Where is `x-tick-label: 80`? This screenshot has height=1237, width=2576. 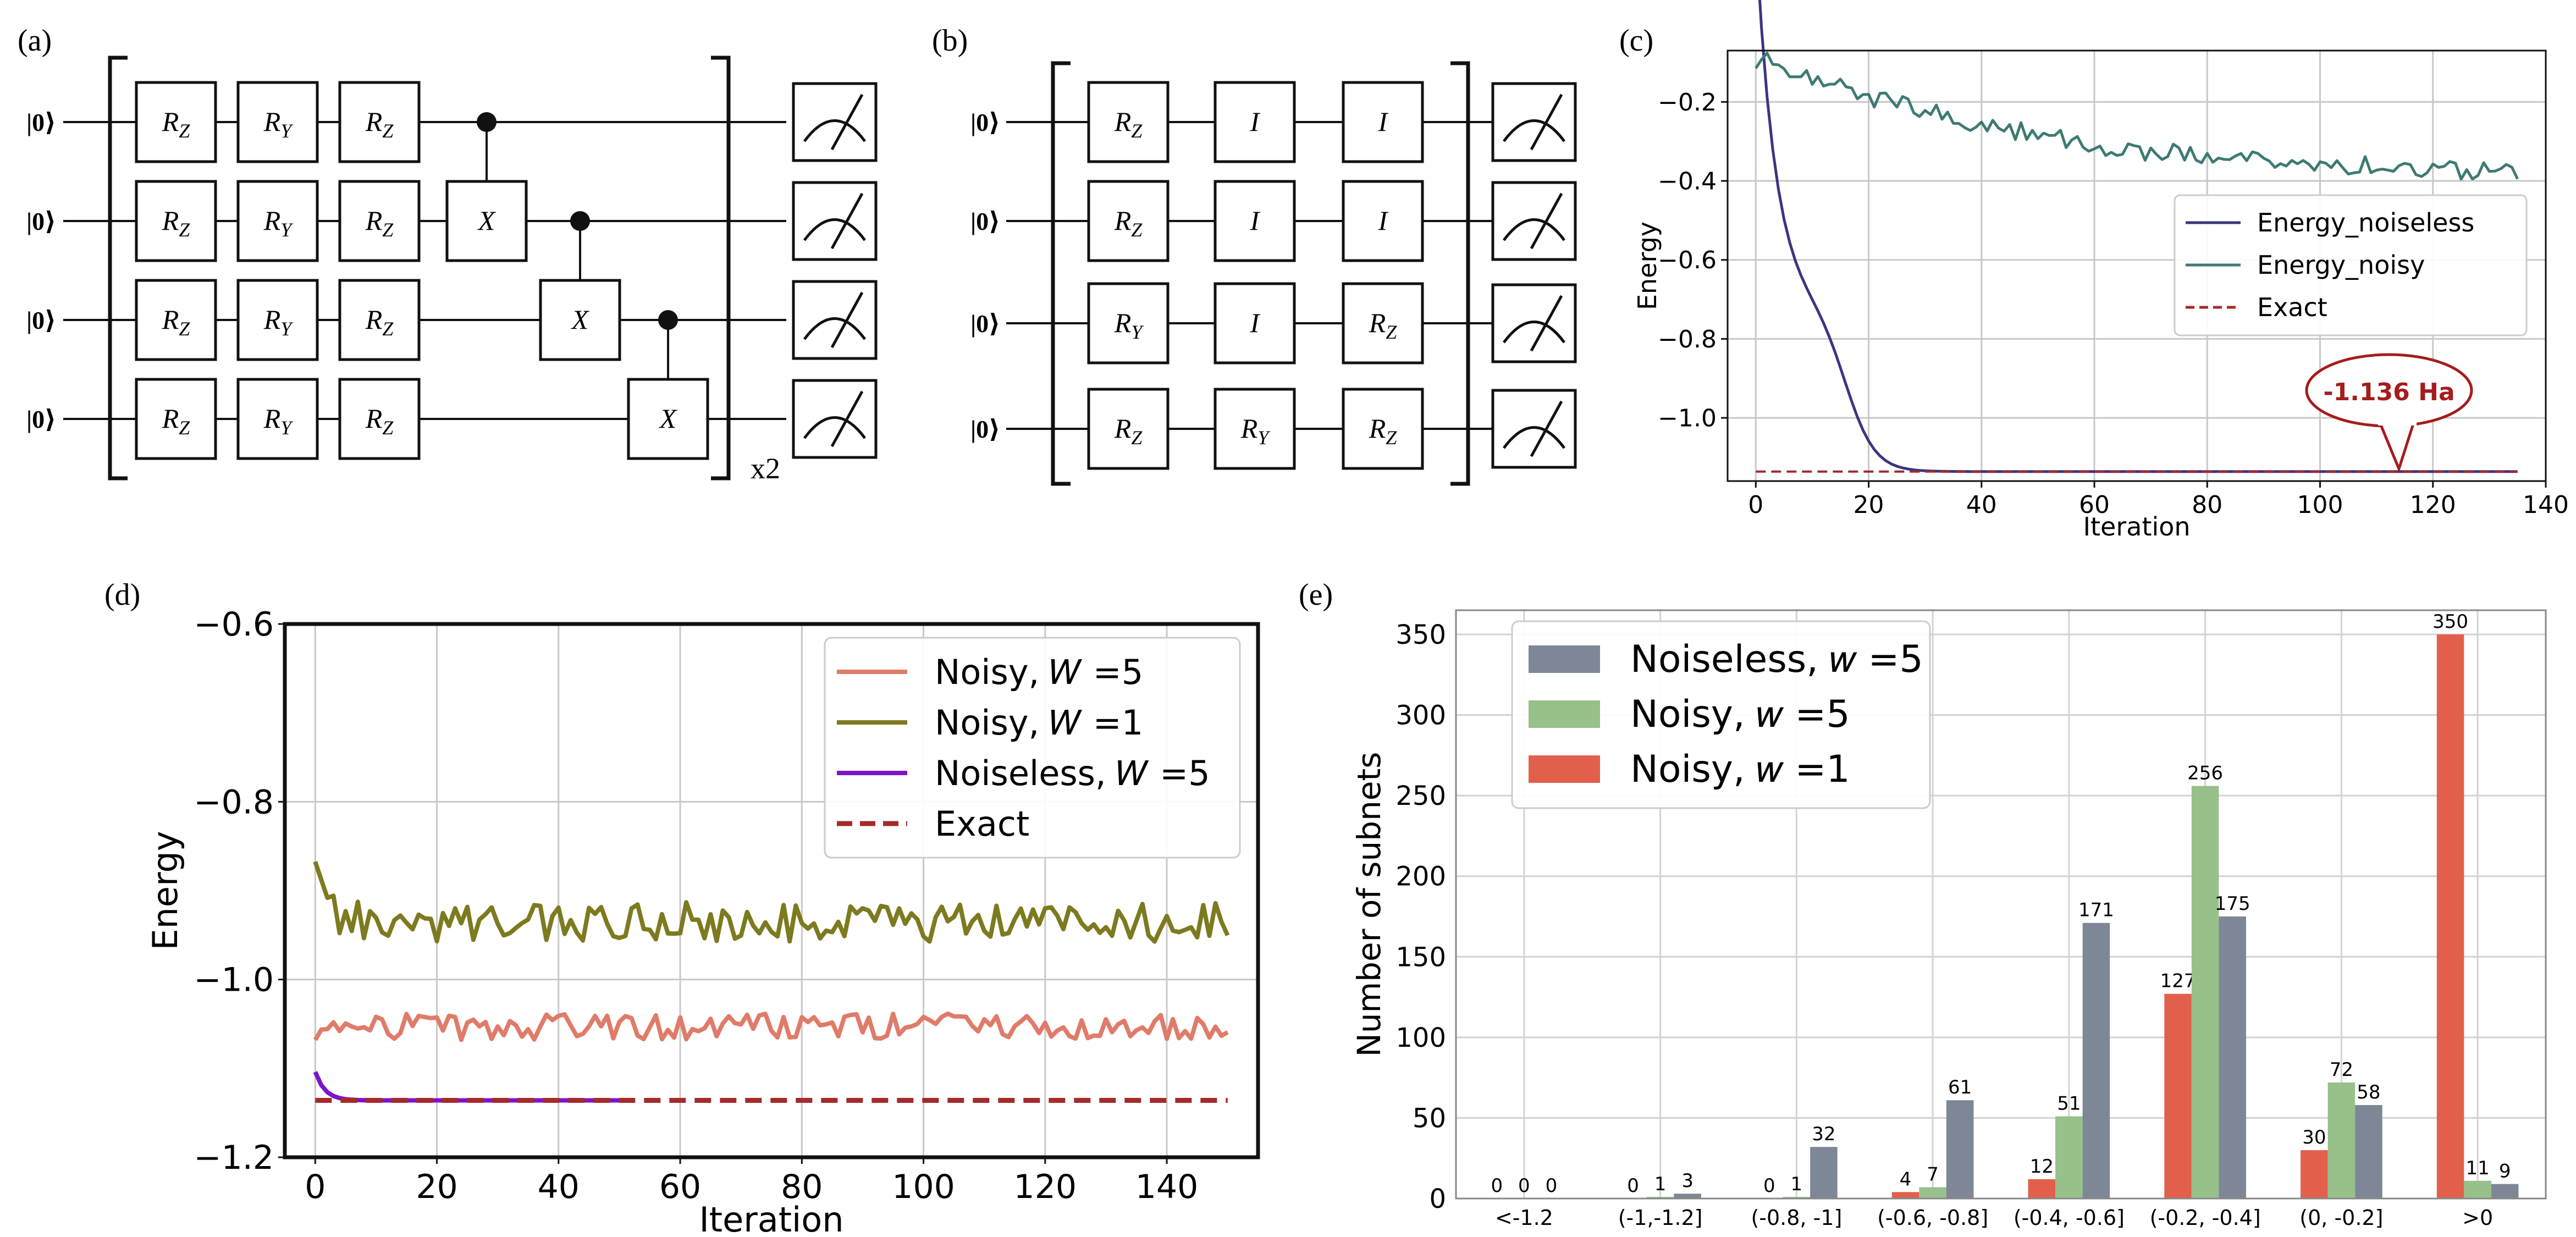 x-tick-label: 80 is located at coordinates (2207, 505).